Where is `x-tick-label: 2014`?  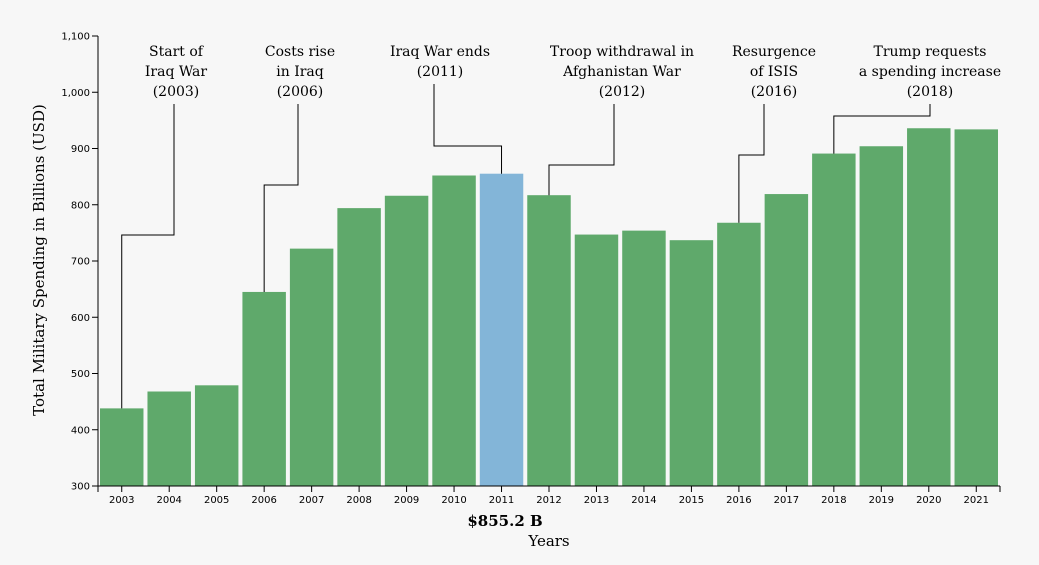
x-tick-label: 2014 is located at coordinates (643, 500).